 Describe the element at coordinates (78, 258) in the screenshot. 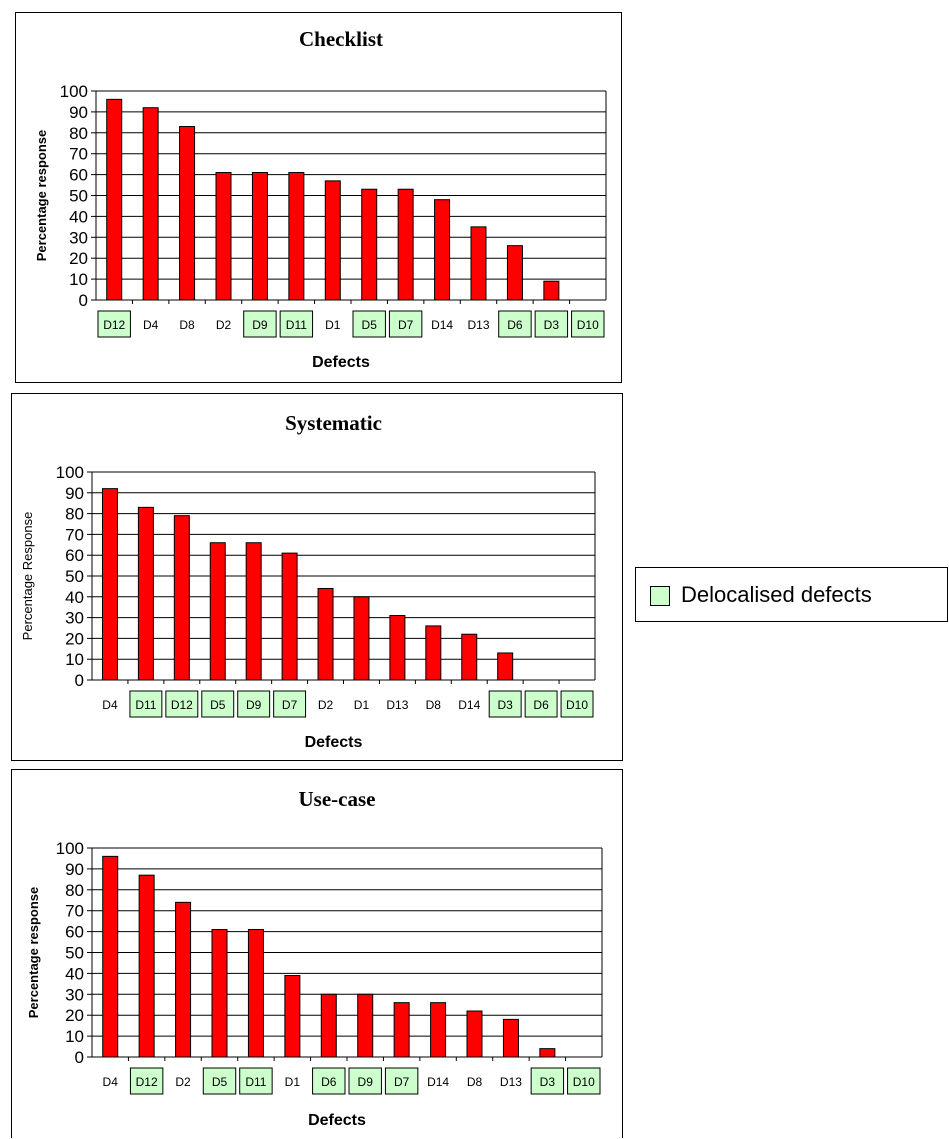

I see `checklist-ytick-label-20: 20` at that location.